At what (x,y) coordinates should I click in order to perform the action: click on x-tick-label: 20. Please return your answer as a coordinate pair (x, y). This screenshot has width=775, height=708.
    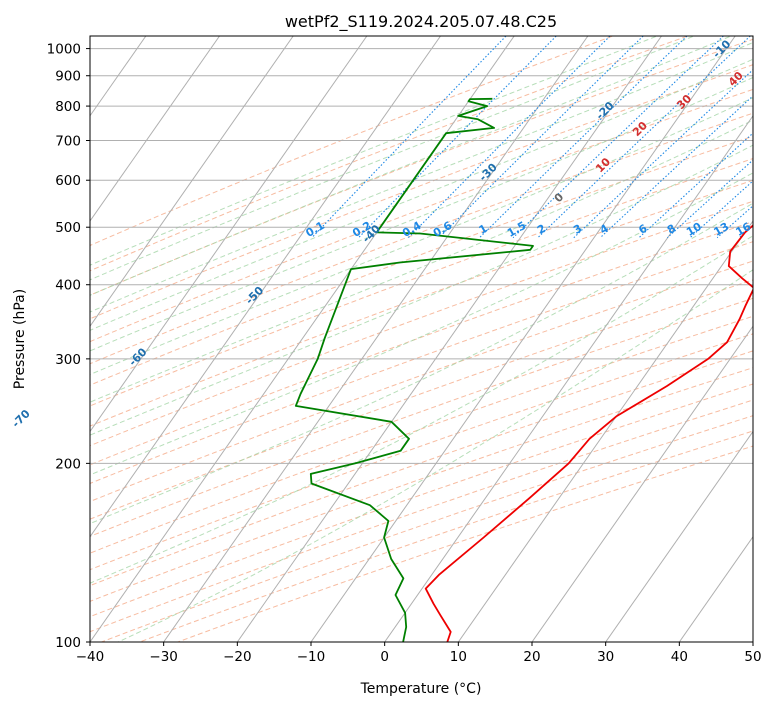
    Looking at the image, I should click on (531, 657).